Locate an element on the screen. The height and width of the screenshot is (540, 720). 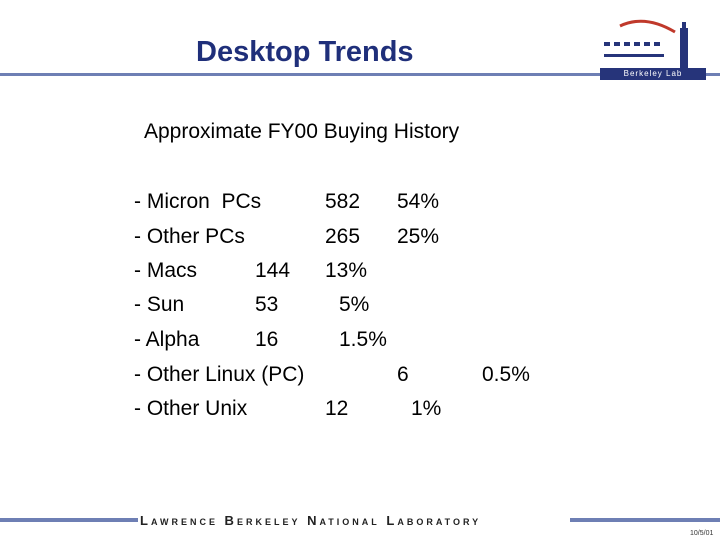
subtitle: Approximate FY00 Buying History is located at coordinates (302, 131).